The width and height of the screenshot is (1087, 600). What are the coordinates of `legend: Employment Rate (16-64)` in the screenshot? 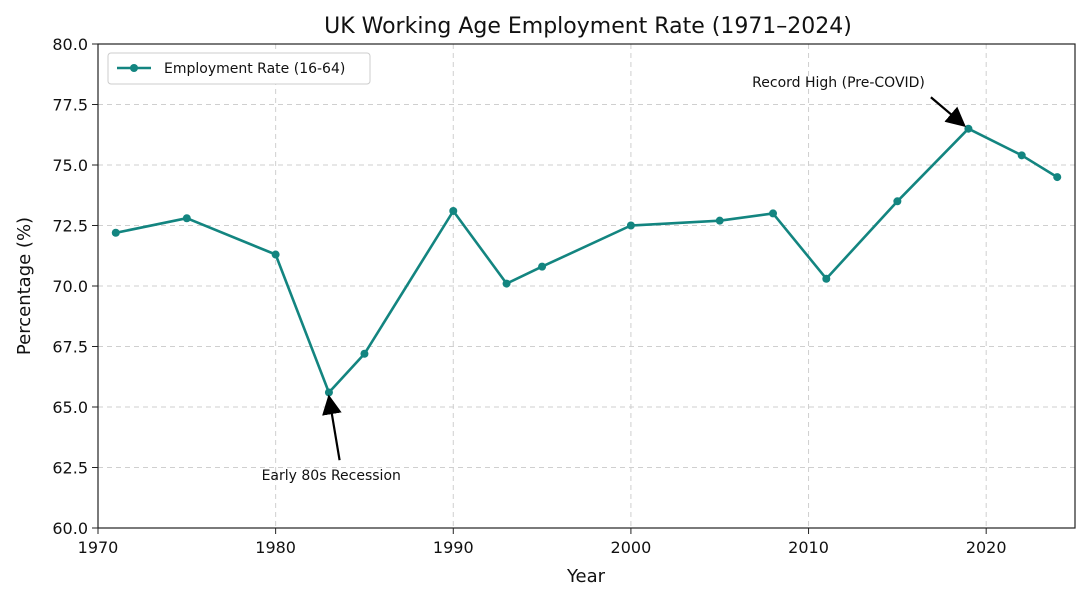 It's located at (239, 68).